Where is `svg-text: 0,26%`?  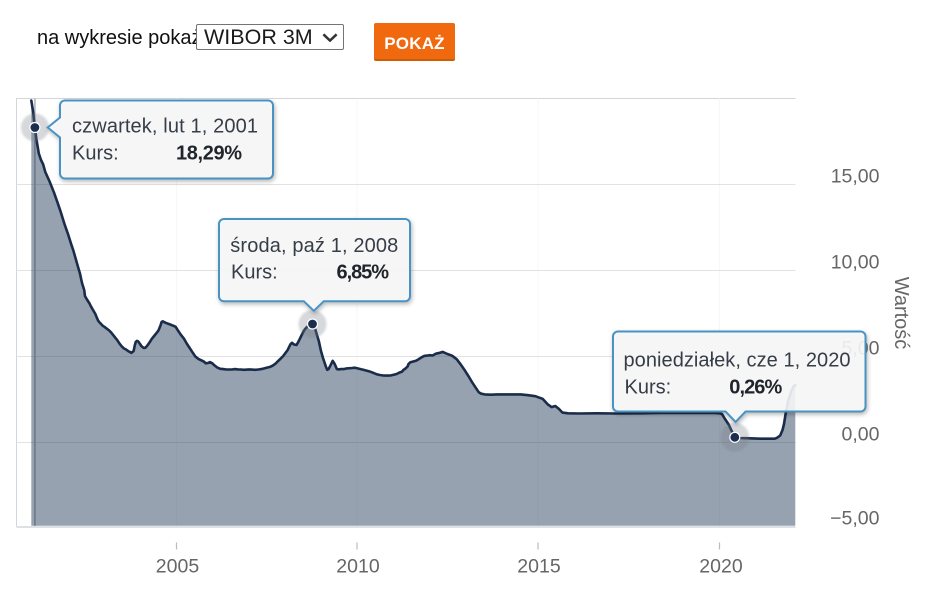
svg-text: 0,26% is located at coordinates (755, 387).